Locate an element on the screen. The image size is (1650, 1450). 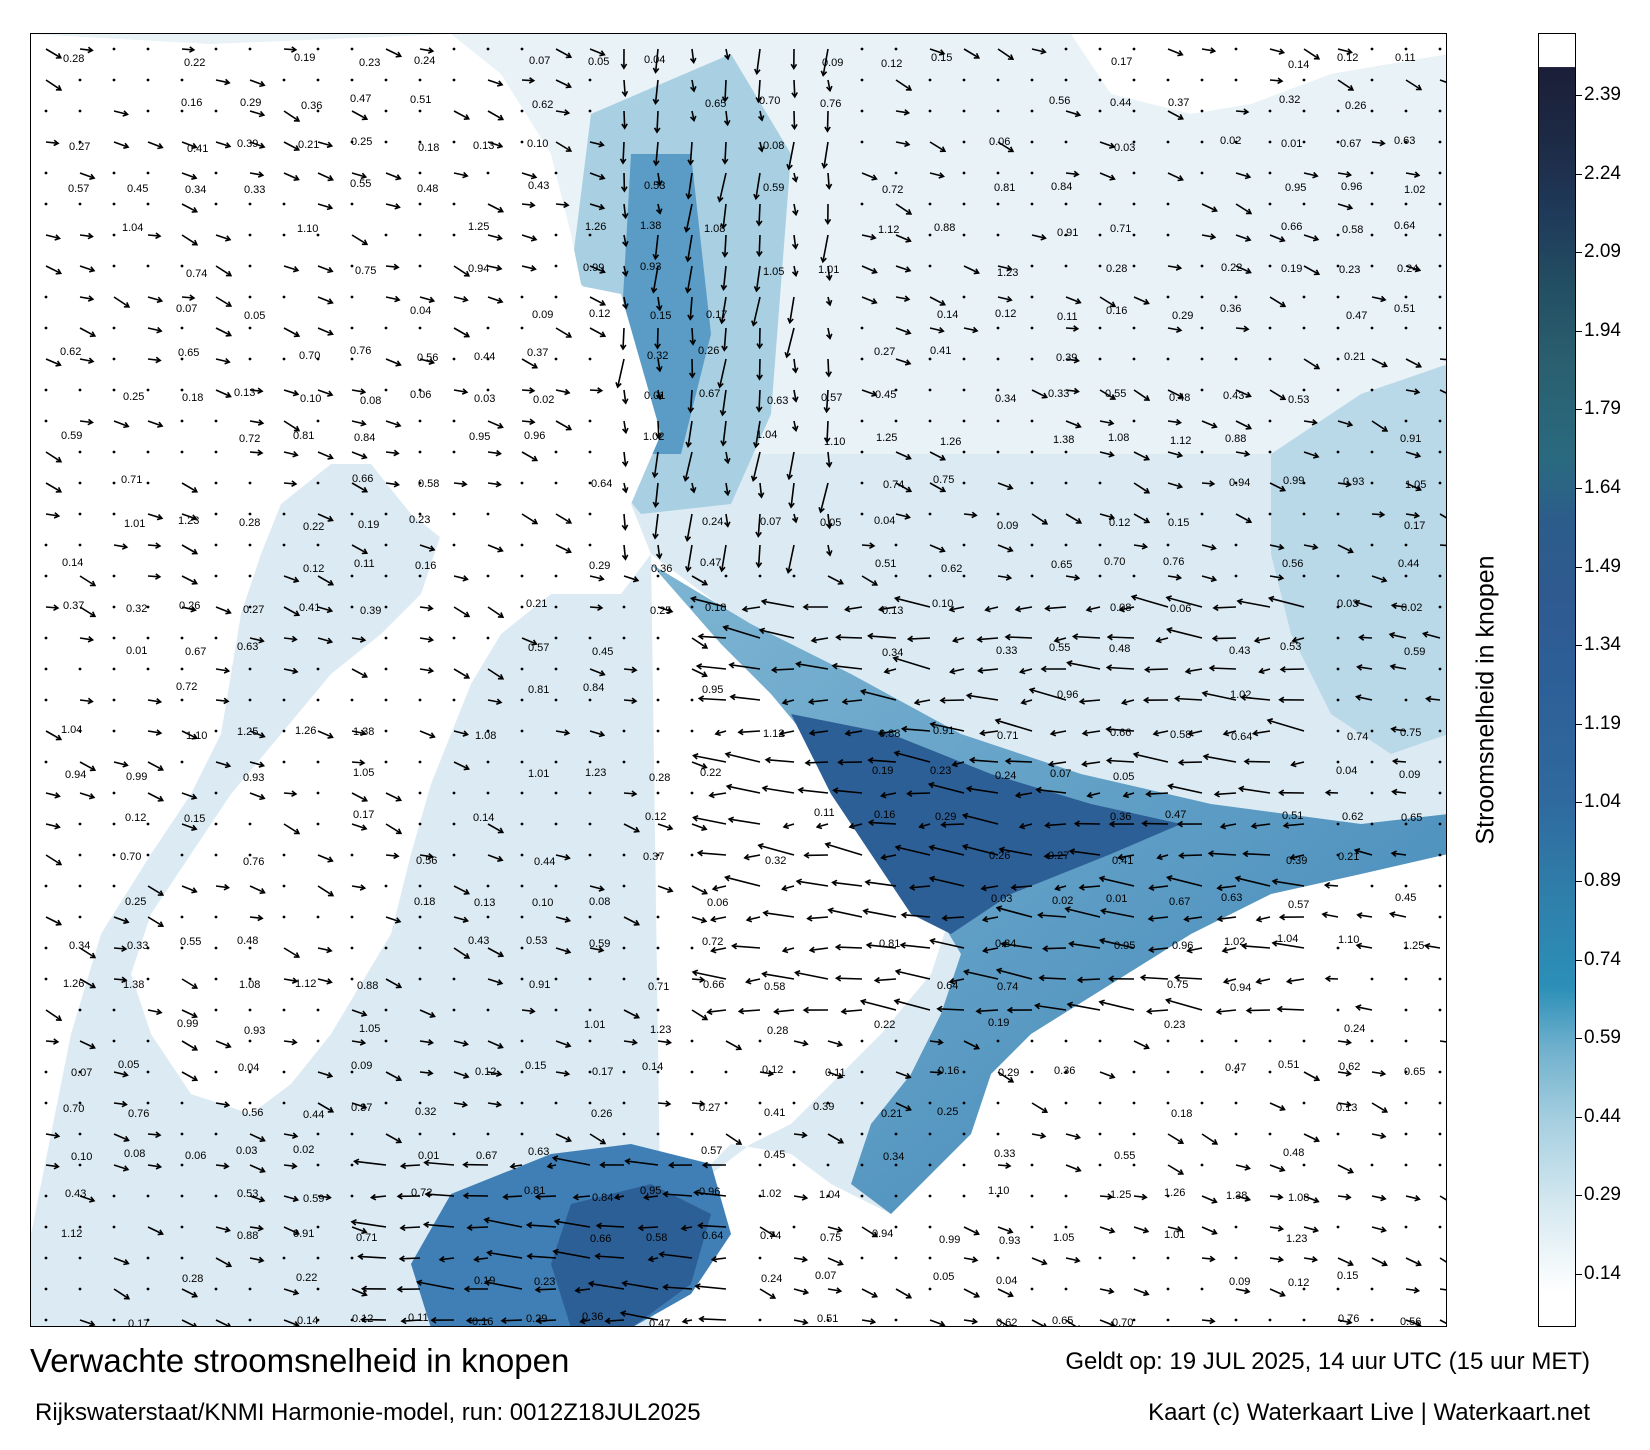
speed-value-label: 0.57 is located at coordinates (1298, 905).